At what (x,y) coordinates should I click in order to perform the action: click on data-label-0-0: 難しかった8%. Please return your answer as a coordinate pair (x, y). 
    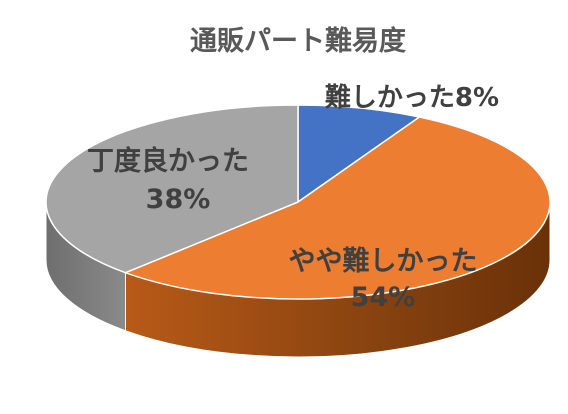
    Looking at the image, I should click on (412, 98).